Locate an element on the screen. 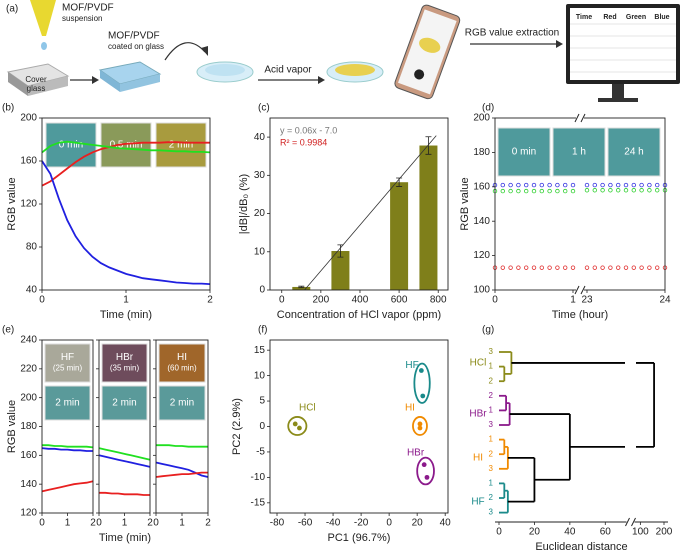 Image resolution: width=684 pixels, height=550 pixels. error-bar is located at coordinates (301, 287).